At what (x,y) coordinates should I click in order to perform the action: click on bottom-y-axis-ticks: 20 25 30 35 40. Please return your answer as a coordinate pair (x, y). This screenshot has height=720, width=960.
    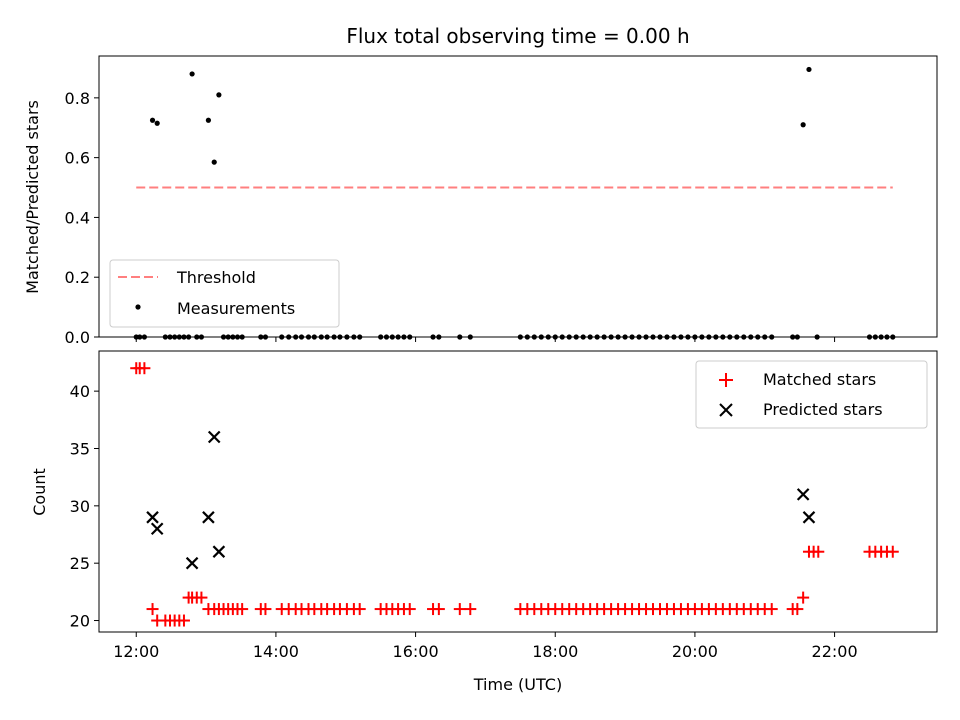
    Looking at the image, I should click on (84, 506).